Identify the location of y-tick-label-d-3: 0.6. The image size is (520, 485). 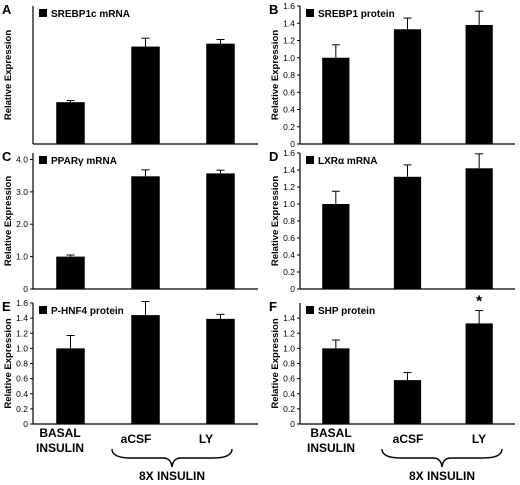
(289, 238).